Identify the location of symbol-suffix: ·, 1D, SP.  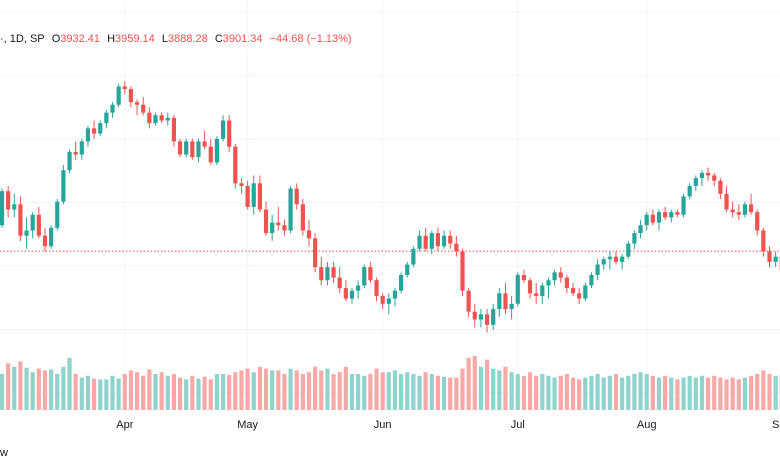
(22, 39).